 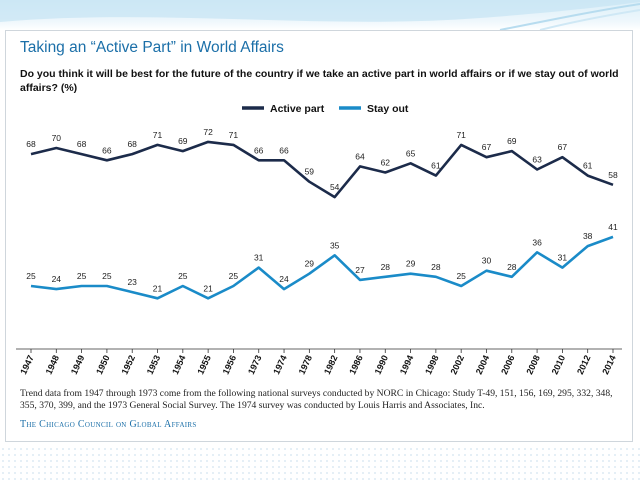 What do you see at coordinates (512, 267) in the screenshot?
I see `data-label-stay-out-2006: 28` at bounding box center [512, 267].